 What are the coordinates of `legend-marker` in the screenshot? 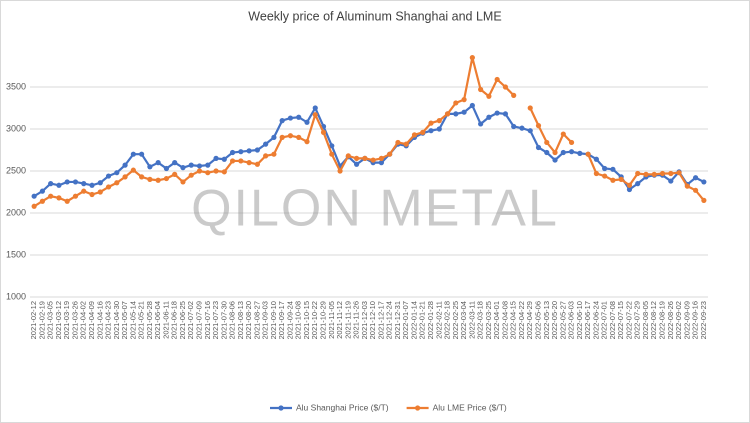 It's located at (418, 408).